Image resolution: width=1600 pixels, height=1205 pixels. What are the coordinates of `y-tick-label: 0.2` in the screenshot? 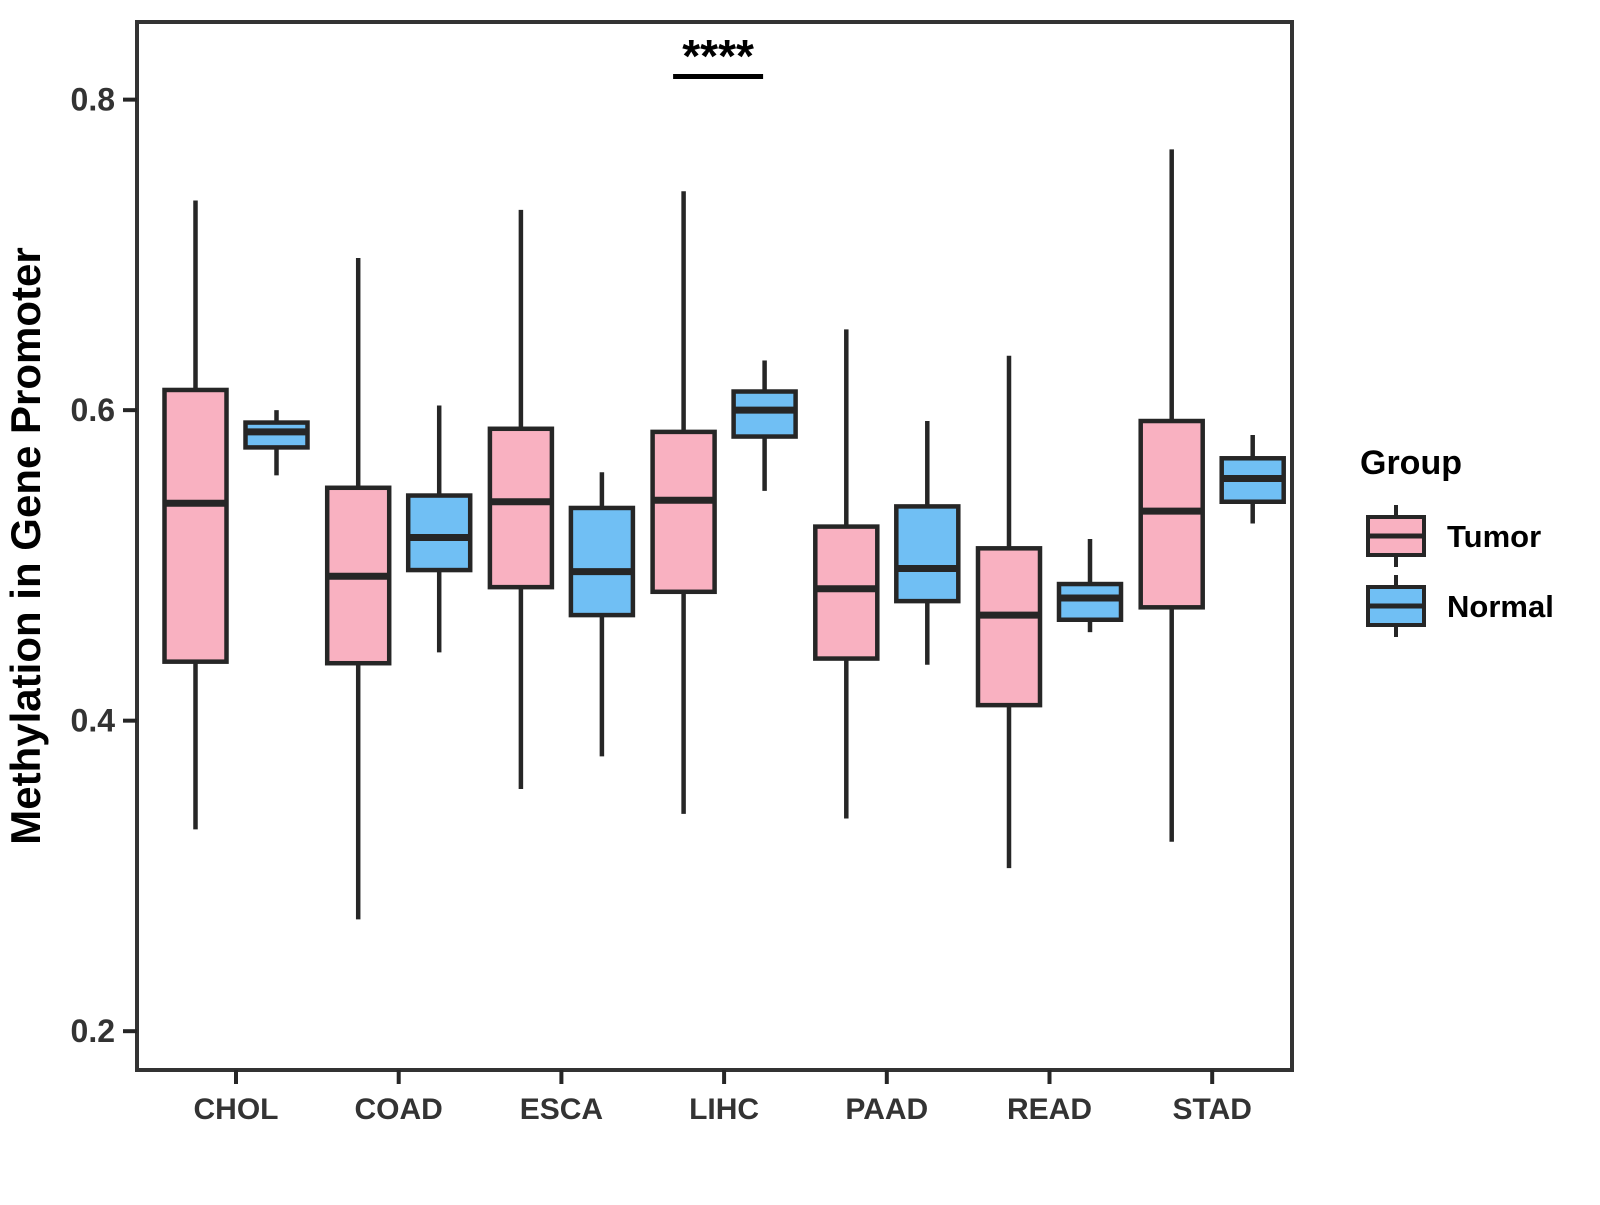 It's located at (93, 1031).